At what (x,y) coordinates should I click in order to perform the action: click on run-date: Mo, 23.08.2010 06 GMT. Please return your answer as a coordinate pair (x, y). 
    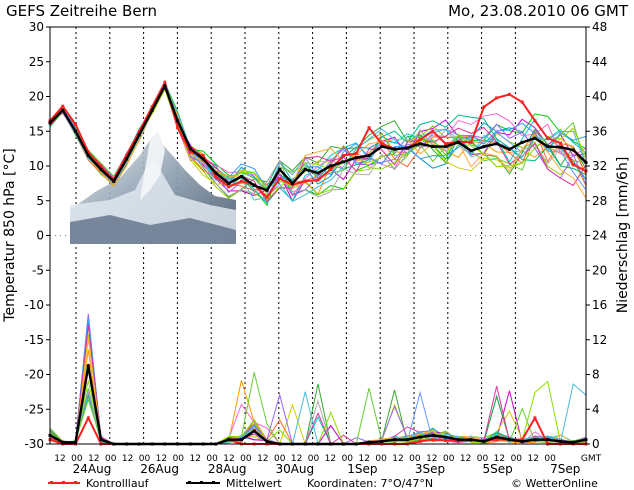
    Looking at the image, I should click on (538, 11).